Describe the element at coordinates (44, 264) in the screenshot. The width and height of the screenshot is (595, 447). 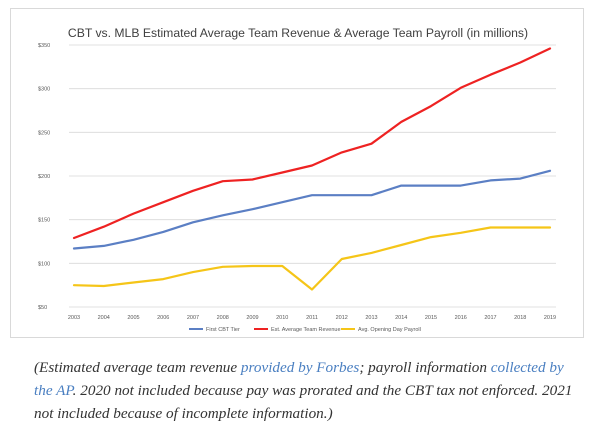
I see `y-tick-label: $100` at that location.